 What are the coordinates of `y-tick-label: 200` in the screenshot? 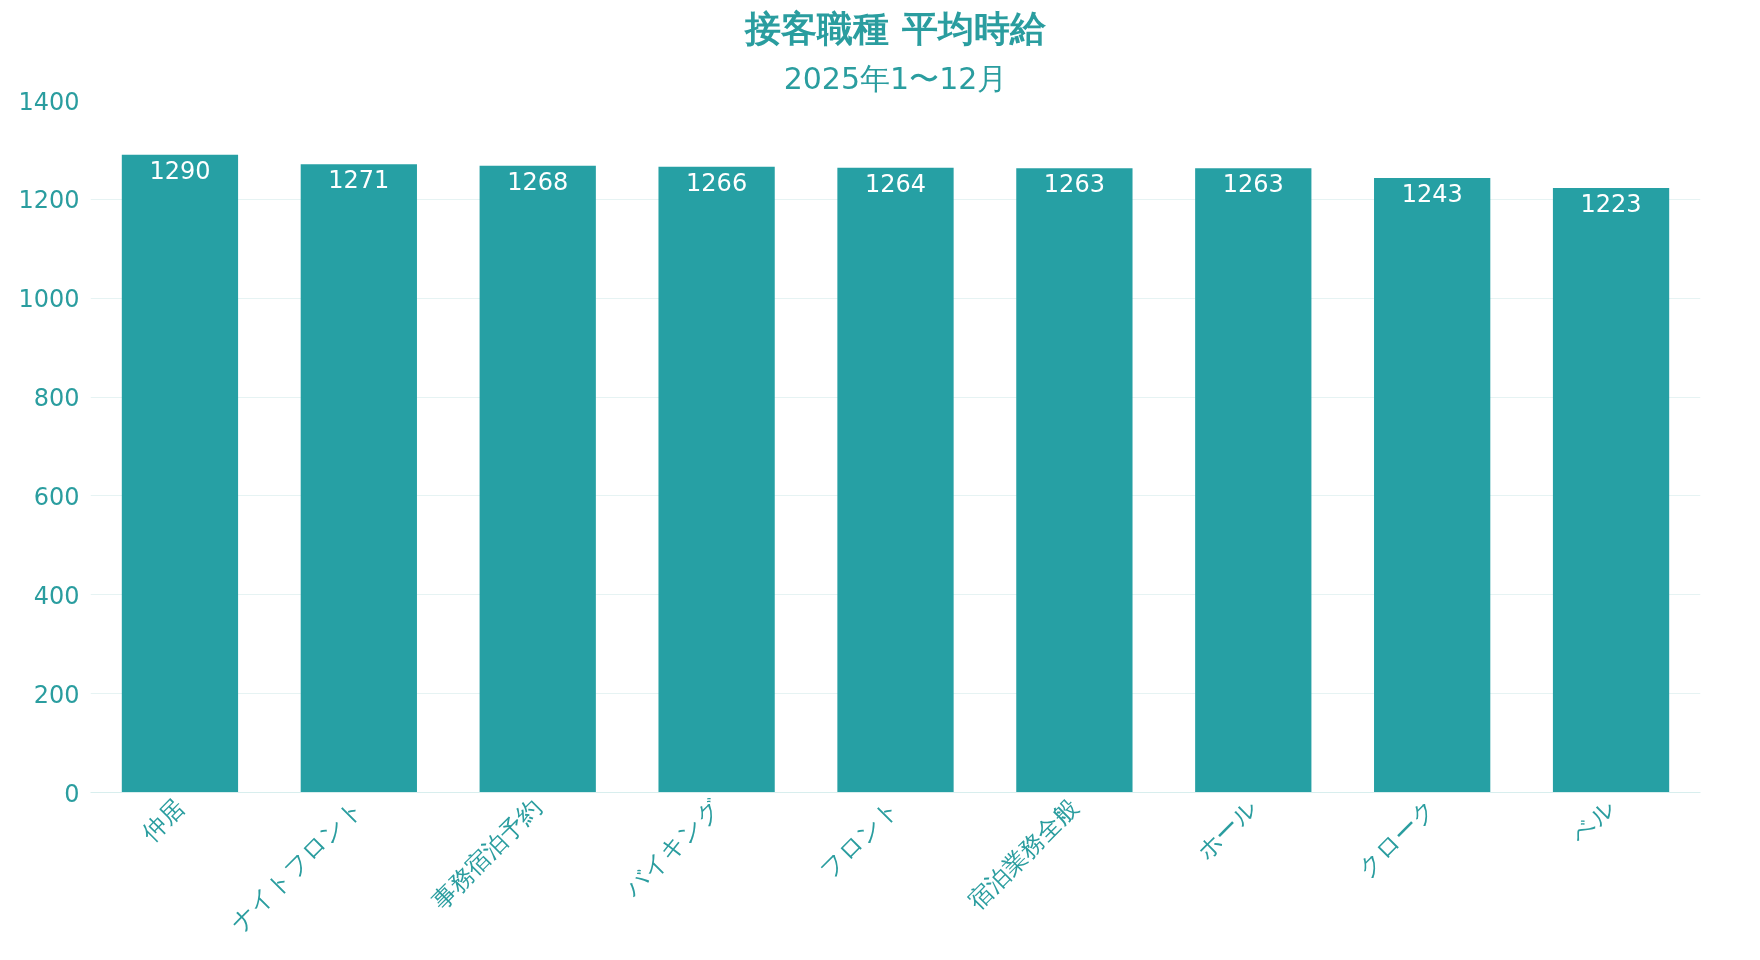 It's located at (56, 694).